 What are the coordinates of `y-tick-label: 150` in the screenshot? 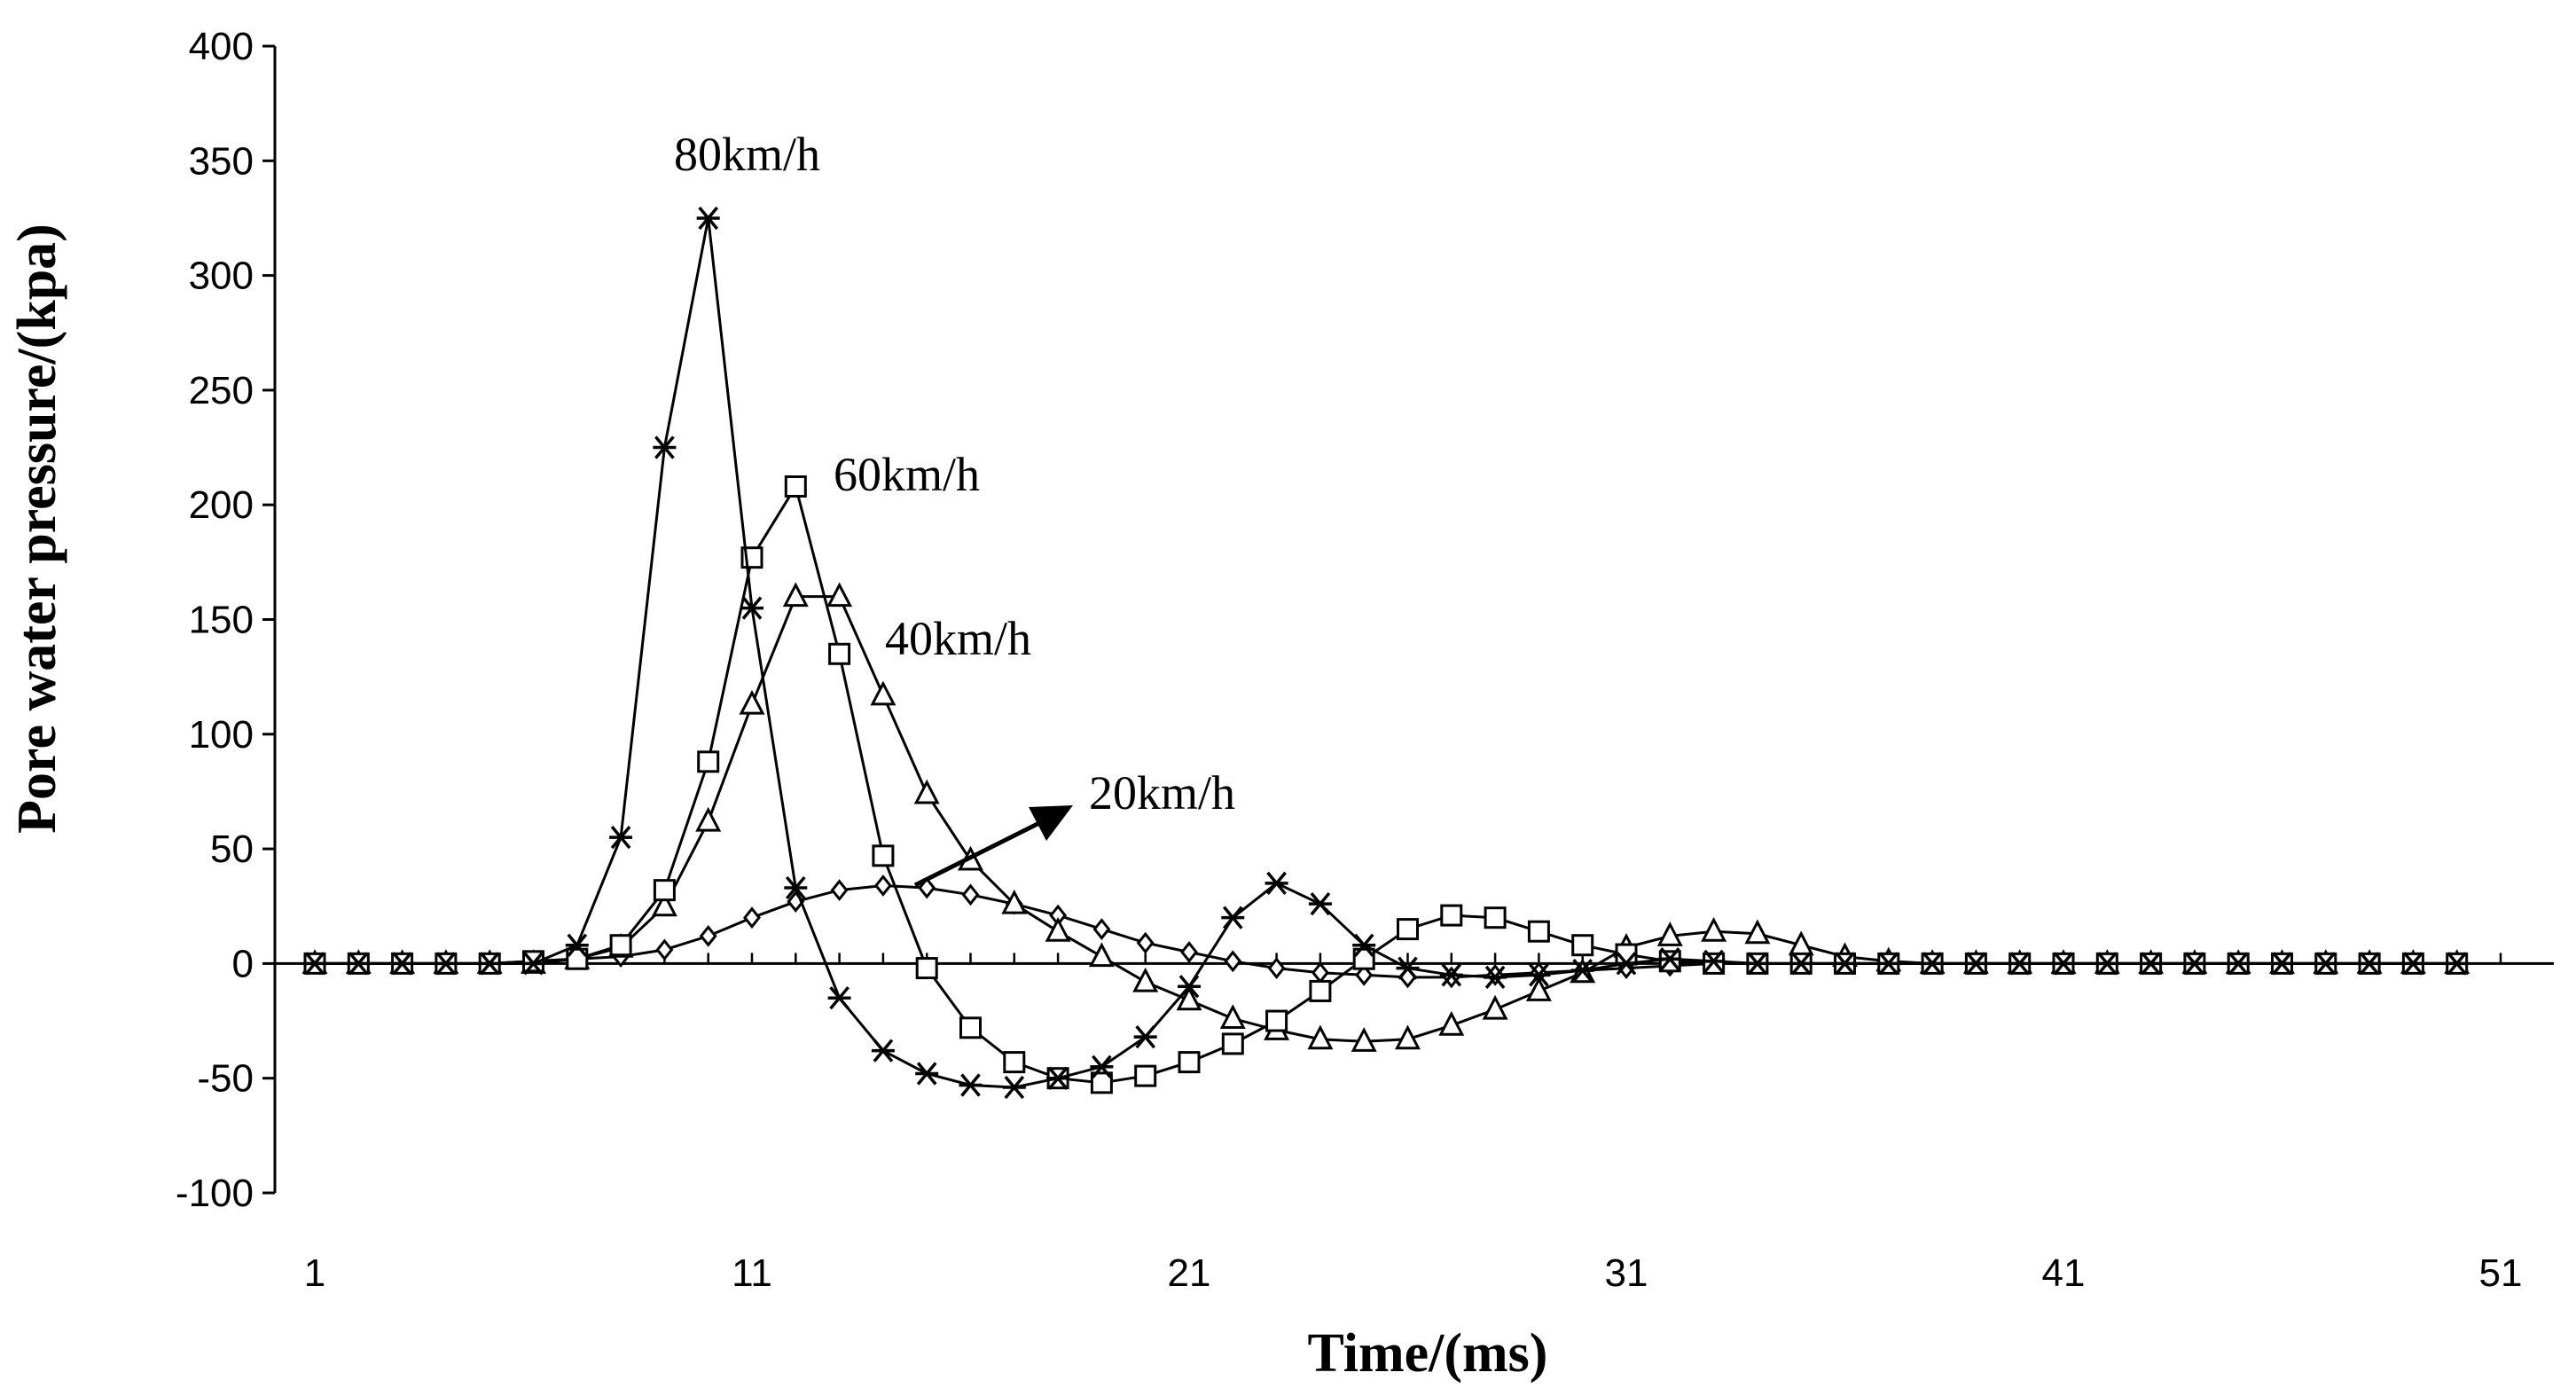 It's located at (221, 621).